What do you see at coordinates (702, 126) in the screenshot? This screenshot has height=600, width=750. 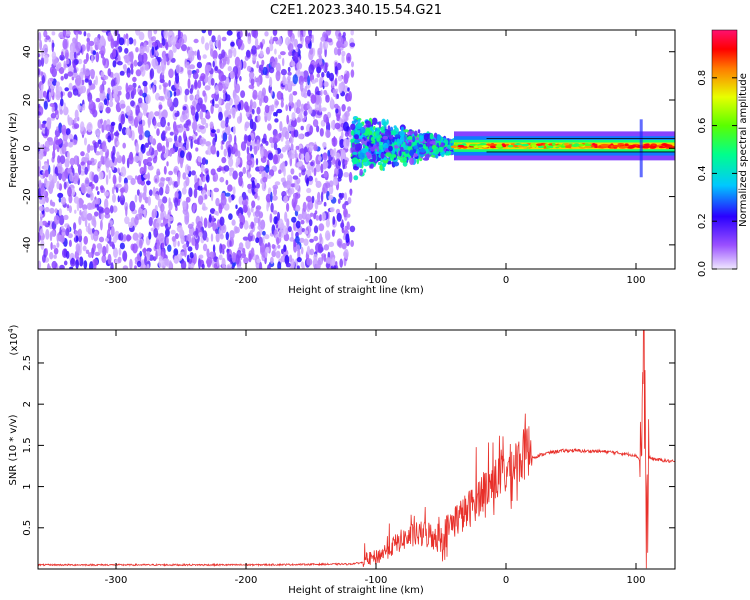 I see `colorbar-tick-label: 0.6` at bounding box center [702, 126].